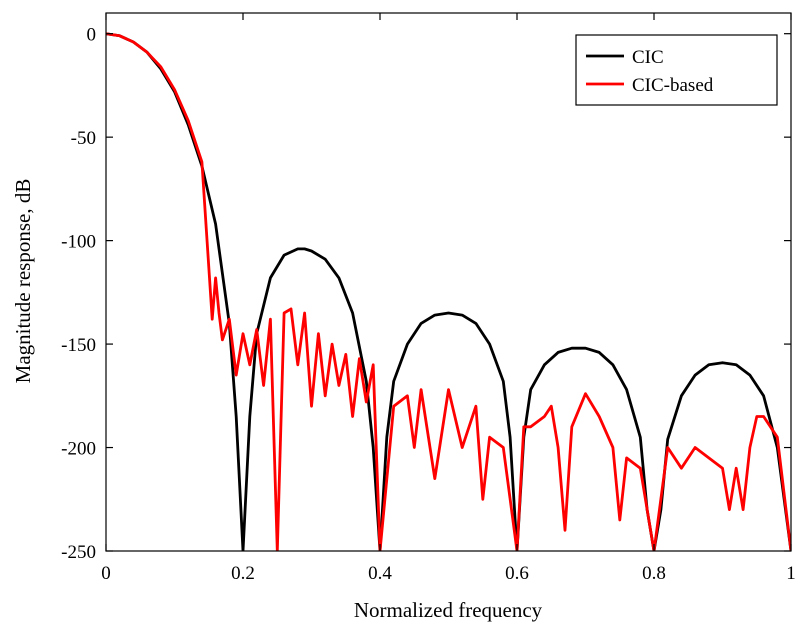 This screenshot has height=628, width=795. What do you see at coordinates (517, 573) in the screenshot?
I see `x-tick-label: 0.6` at bounding box center [517, 573].